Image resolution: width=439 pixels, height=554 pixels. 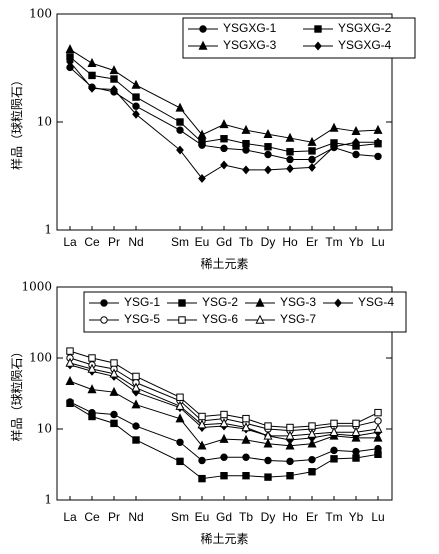 What do you see at coordinates (298, 319) in the screenshot?
I see `legend-label: YSG-7` at bounding box center [298, 319].